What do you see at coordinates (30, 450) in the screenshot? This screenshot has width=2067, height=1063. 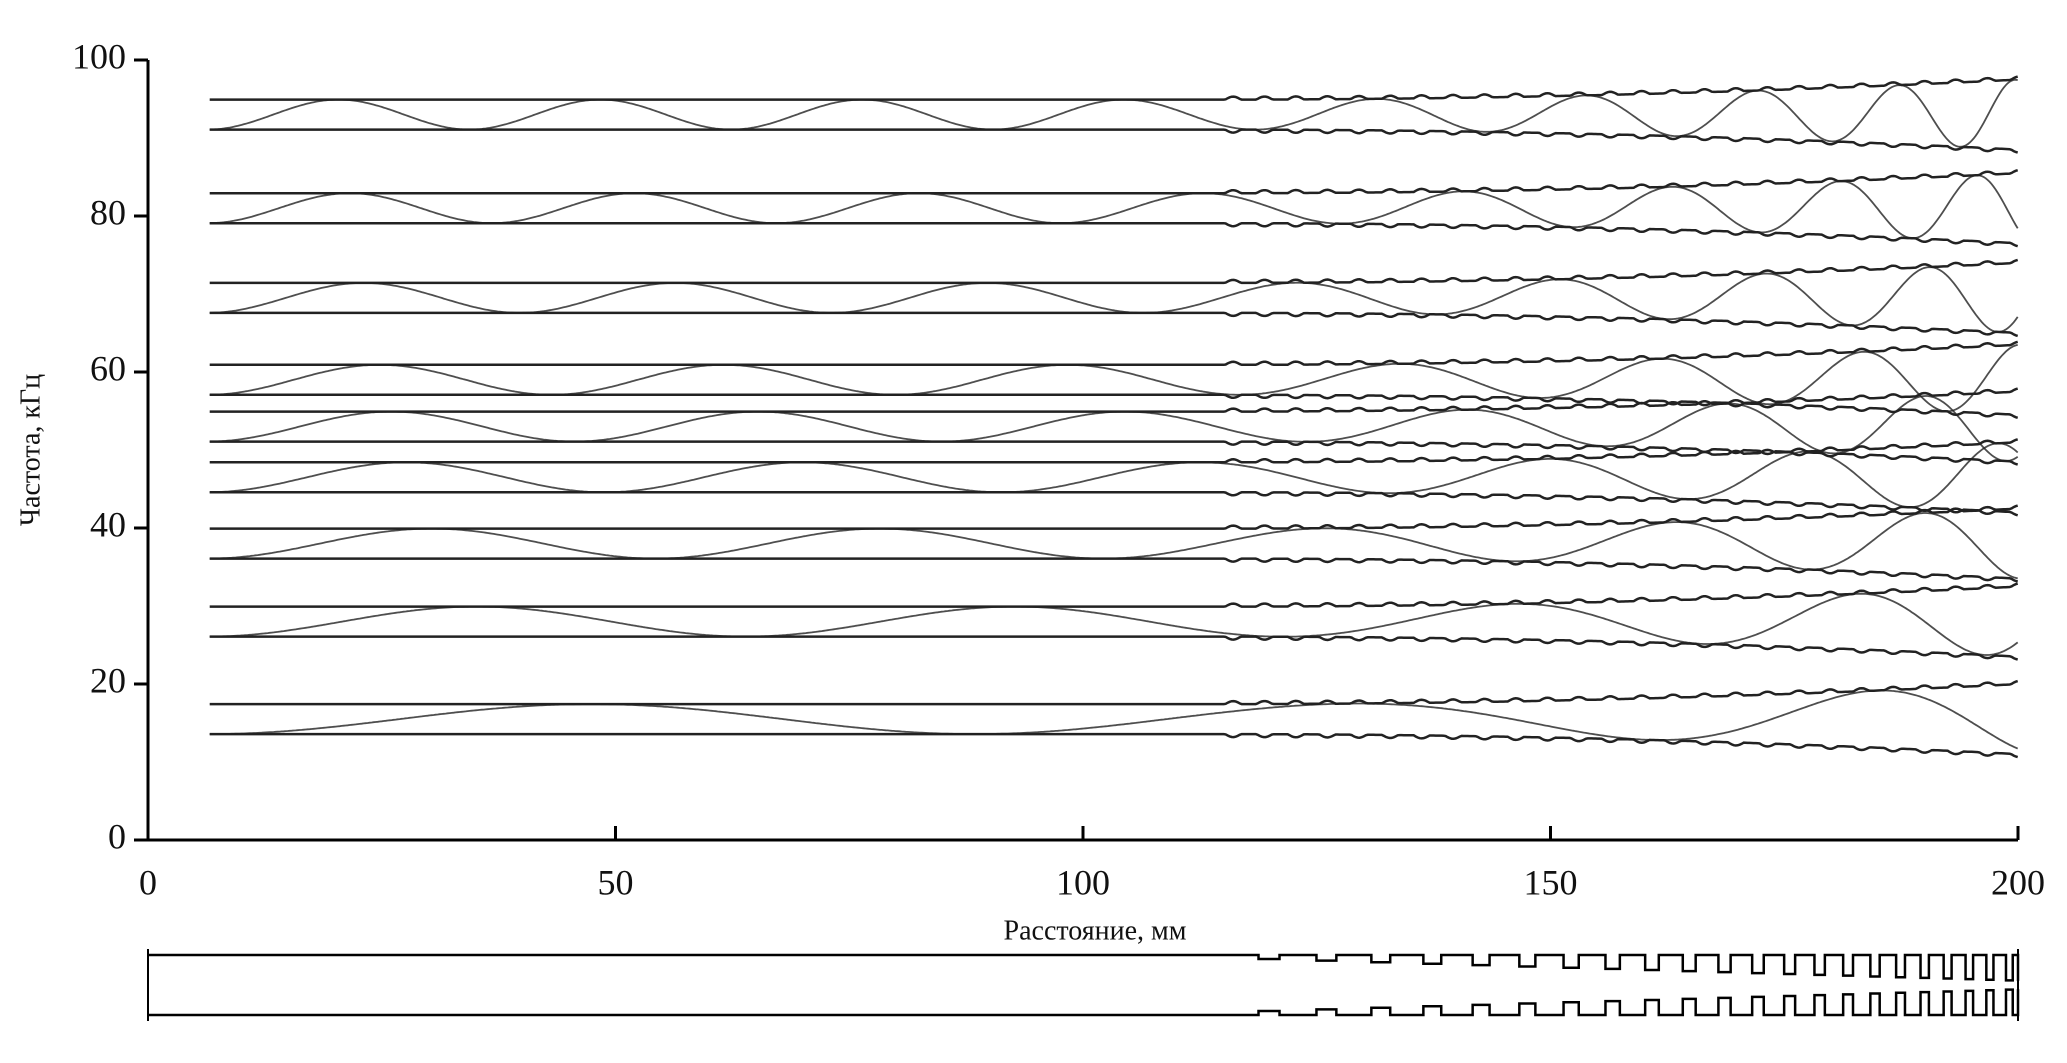 I see `y-axis-label: Частота, кГц` at bounding box center [30, 450].